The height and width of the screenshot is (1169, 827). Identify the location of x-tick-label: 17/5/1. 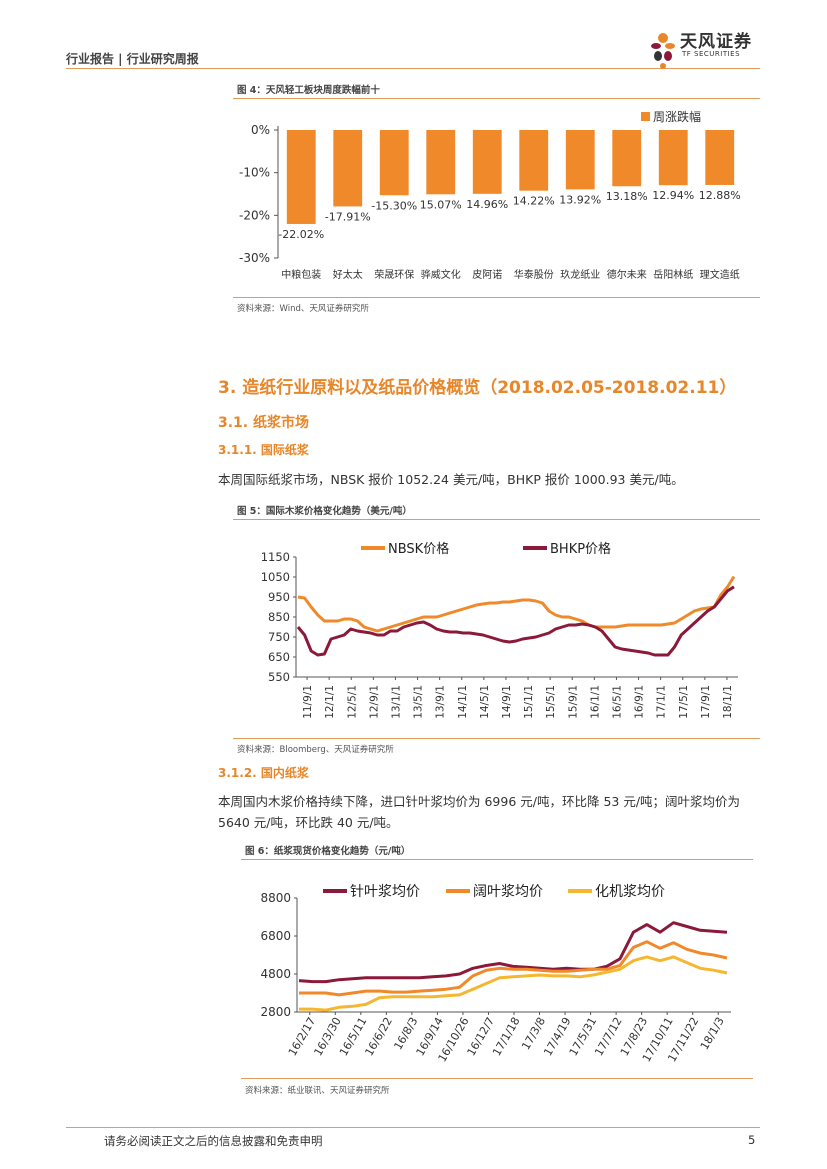
(684, 702).